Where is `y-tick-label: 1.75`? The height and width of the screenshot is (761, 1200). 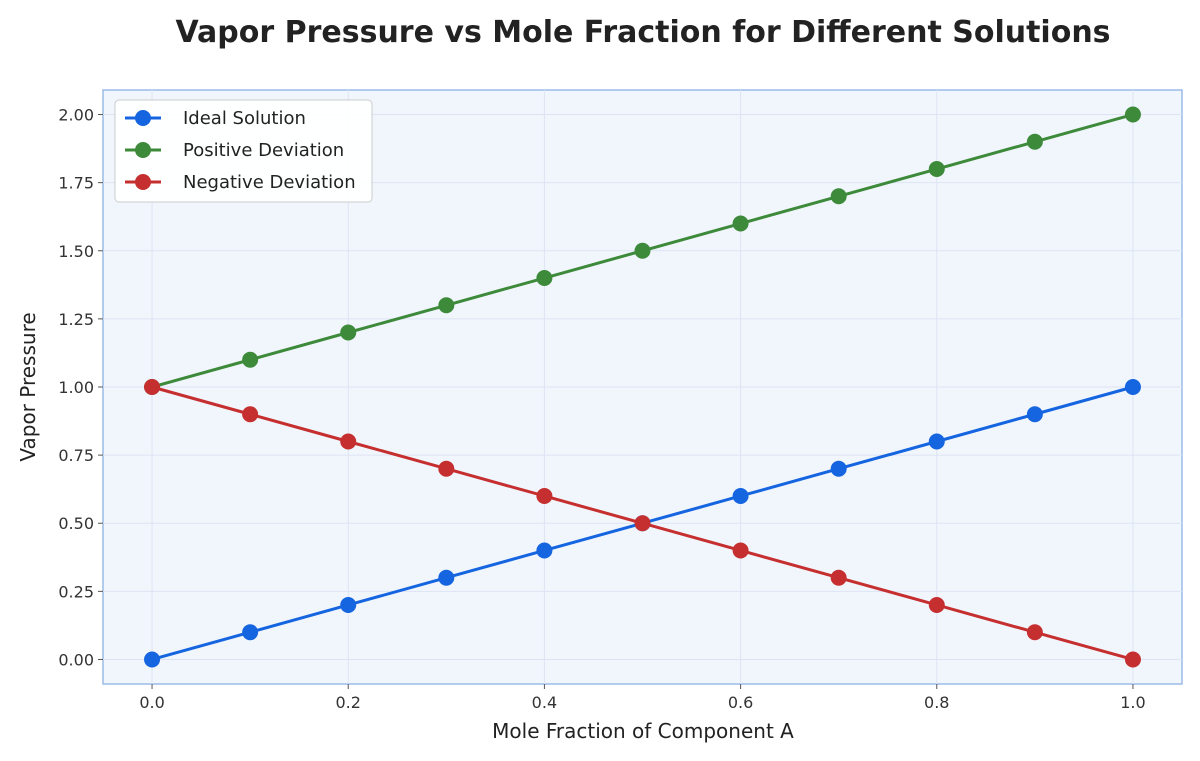 y-tick-label: 1.75 is located at coordinates (76, 183).